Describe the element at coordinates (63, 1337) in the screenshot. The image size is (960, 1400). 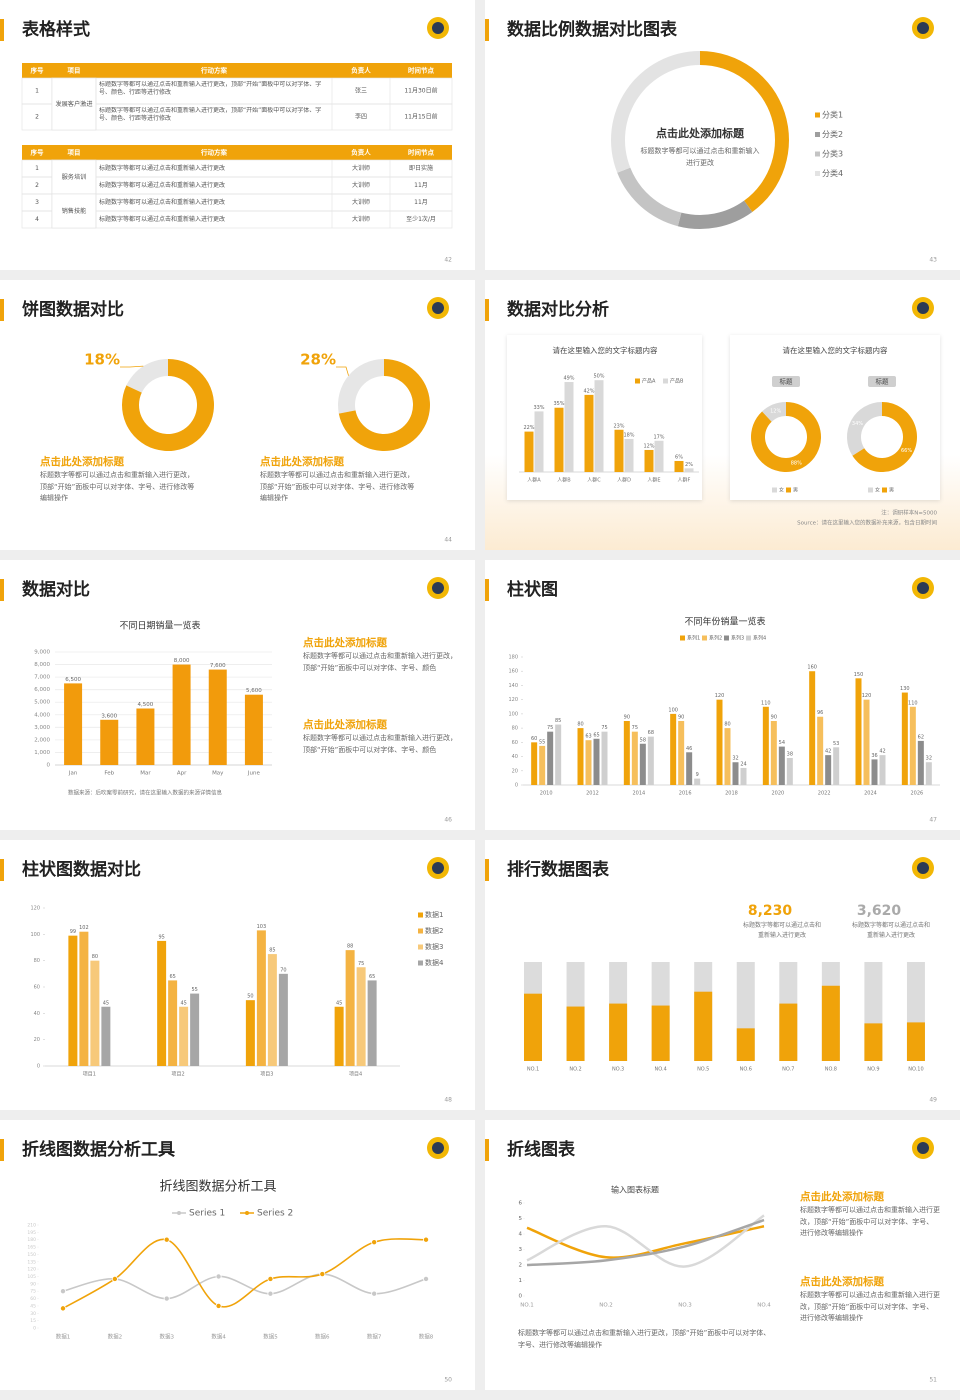
I see `x-tick-label: 数据1` at that location.